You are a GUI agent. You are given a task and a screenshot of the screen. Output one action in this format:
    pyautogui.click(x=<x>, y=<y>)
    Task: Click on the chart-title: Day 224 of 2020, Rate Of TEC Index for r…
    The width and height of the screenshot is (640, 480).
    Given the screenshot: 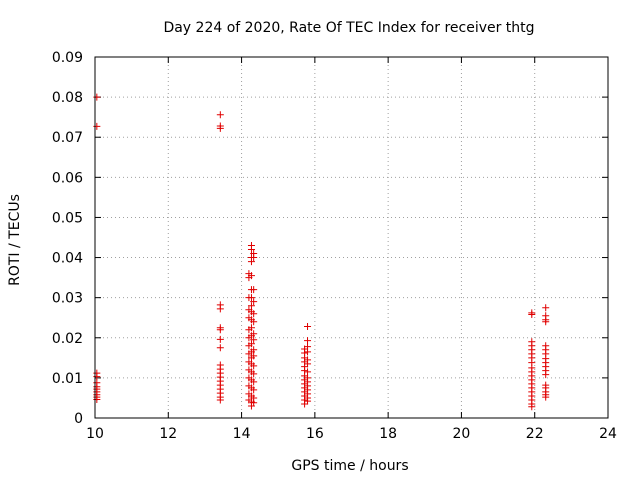 What is the action you would take?
    pyautogui.click(x=348, y=28)
    